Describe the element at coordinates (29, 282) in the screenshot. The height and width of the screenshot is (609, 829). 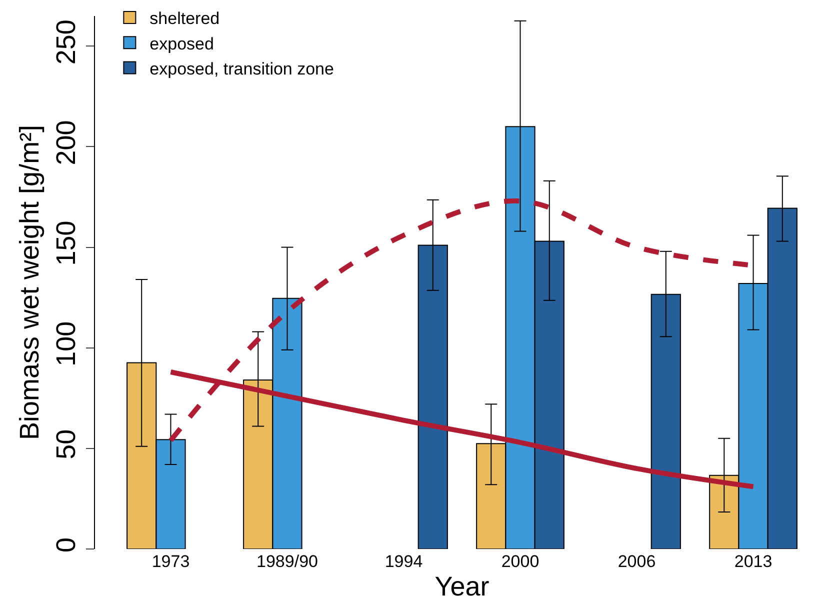
I see `y-axis-title: Biomass wet weight [g/m²]` at that location.